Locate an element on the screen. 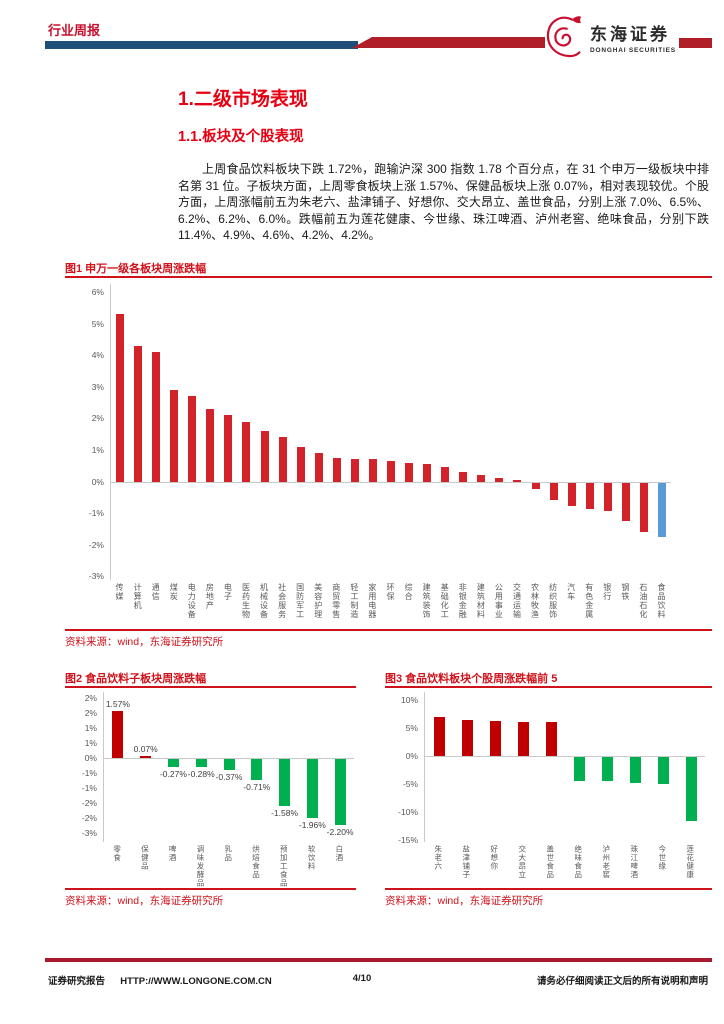 This screenshot has width=724, height=1024. category-name: 石油石化 is located at coordinates (643, 601).